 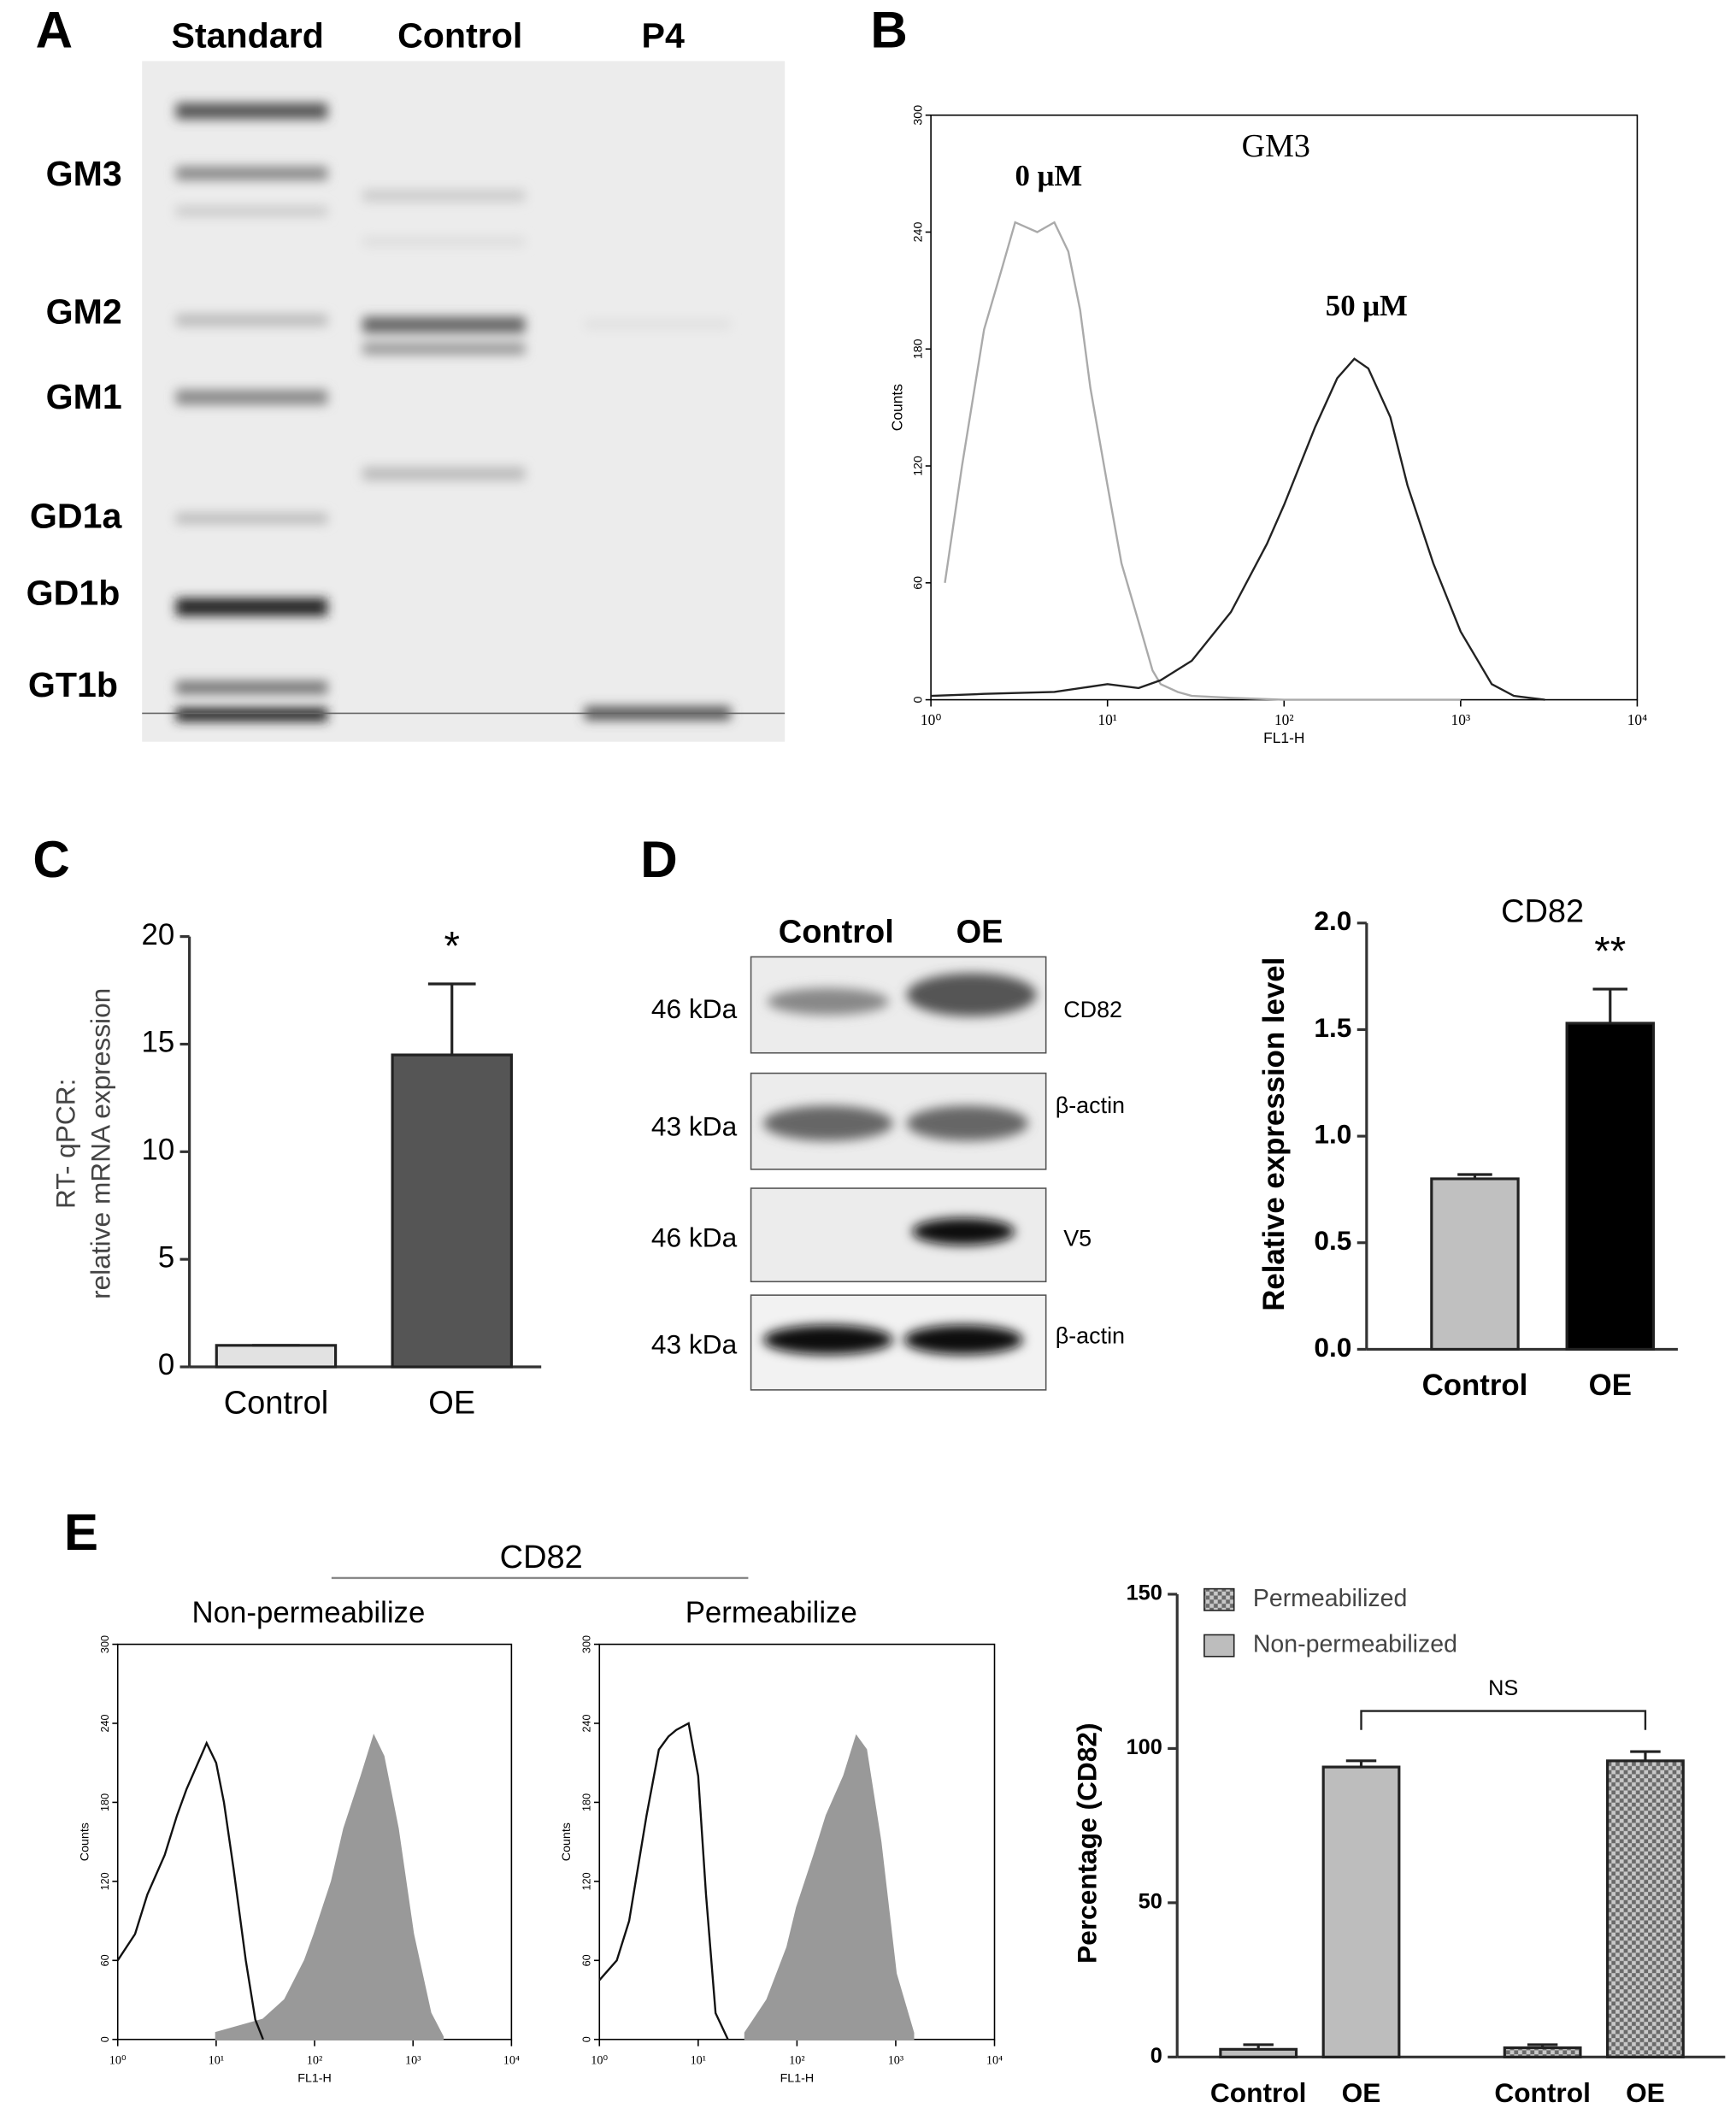 What do you see at coordinates (771, 1612) in the screenshot?
I see `chart-title: Permeabilize` at bounding box center [771, 1612].